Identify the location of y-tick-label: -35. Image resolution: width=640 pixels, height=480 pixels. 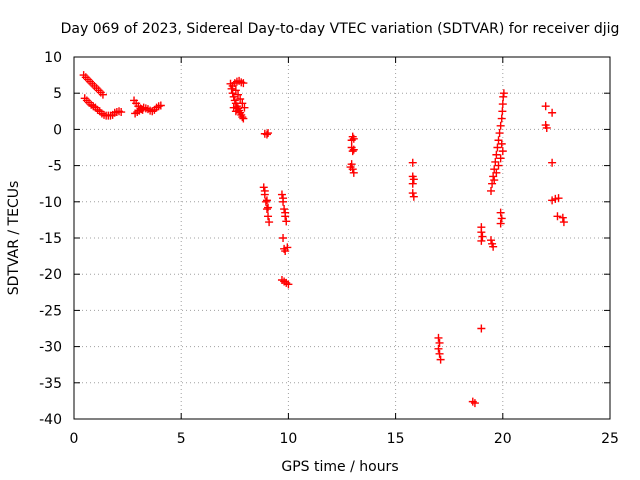
(50, 384).